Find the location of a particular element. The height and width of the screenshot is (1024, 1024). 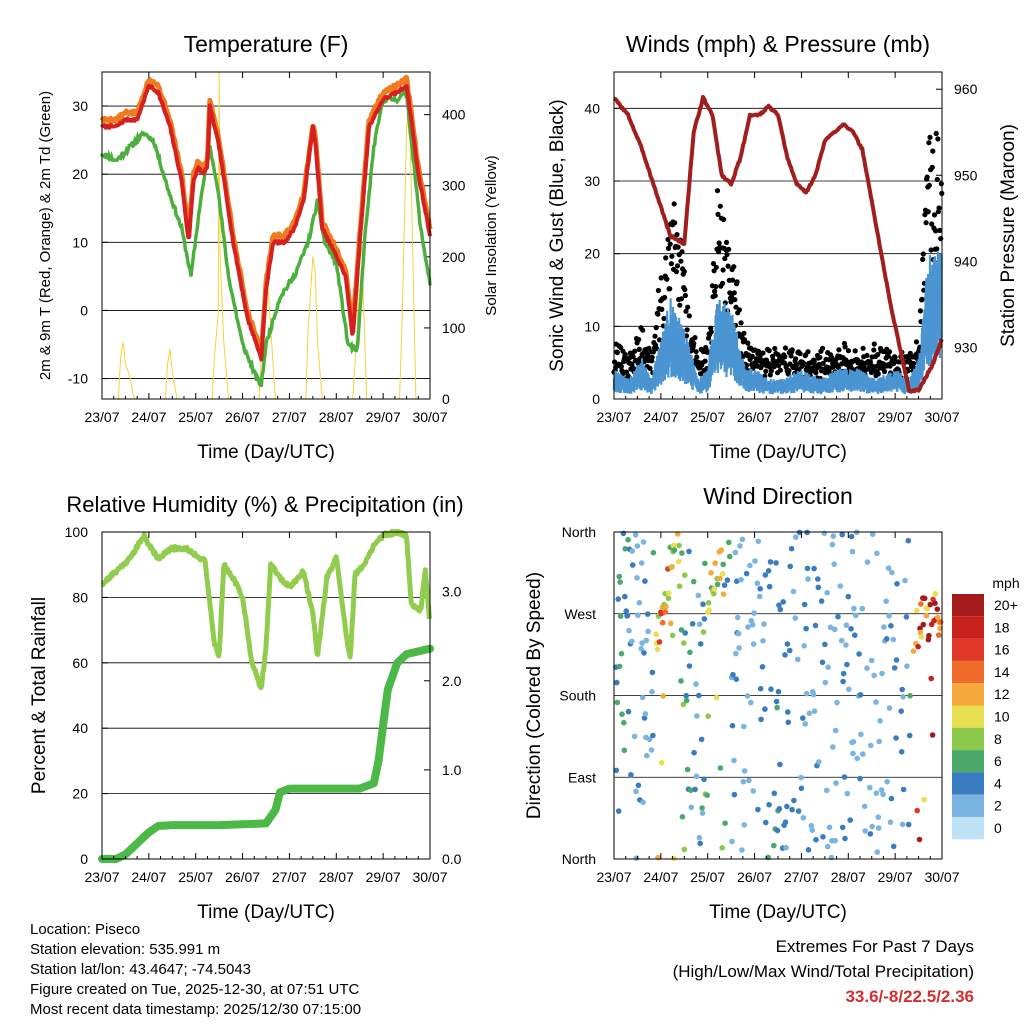

humidity-y2-tick-label: 3.0 is located at coordinates (452, 592).